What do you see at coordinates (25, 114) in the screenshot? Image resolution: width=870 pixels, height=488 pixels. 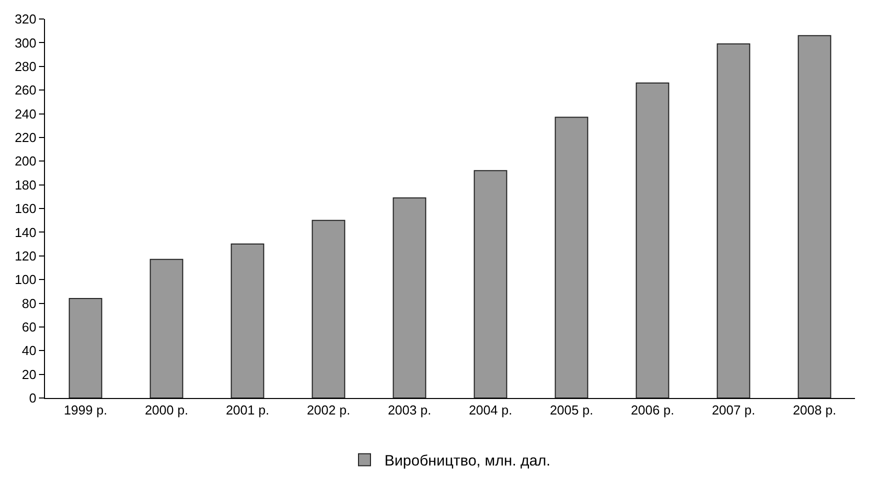 I see `y-tick-label: 240` at bounding box center [25, 114].